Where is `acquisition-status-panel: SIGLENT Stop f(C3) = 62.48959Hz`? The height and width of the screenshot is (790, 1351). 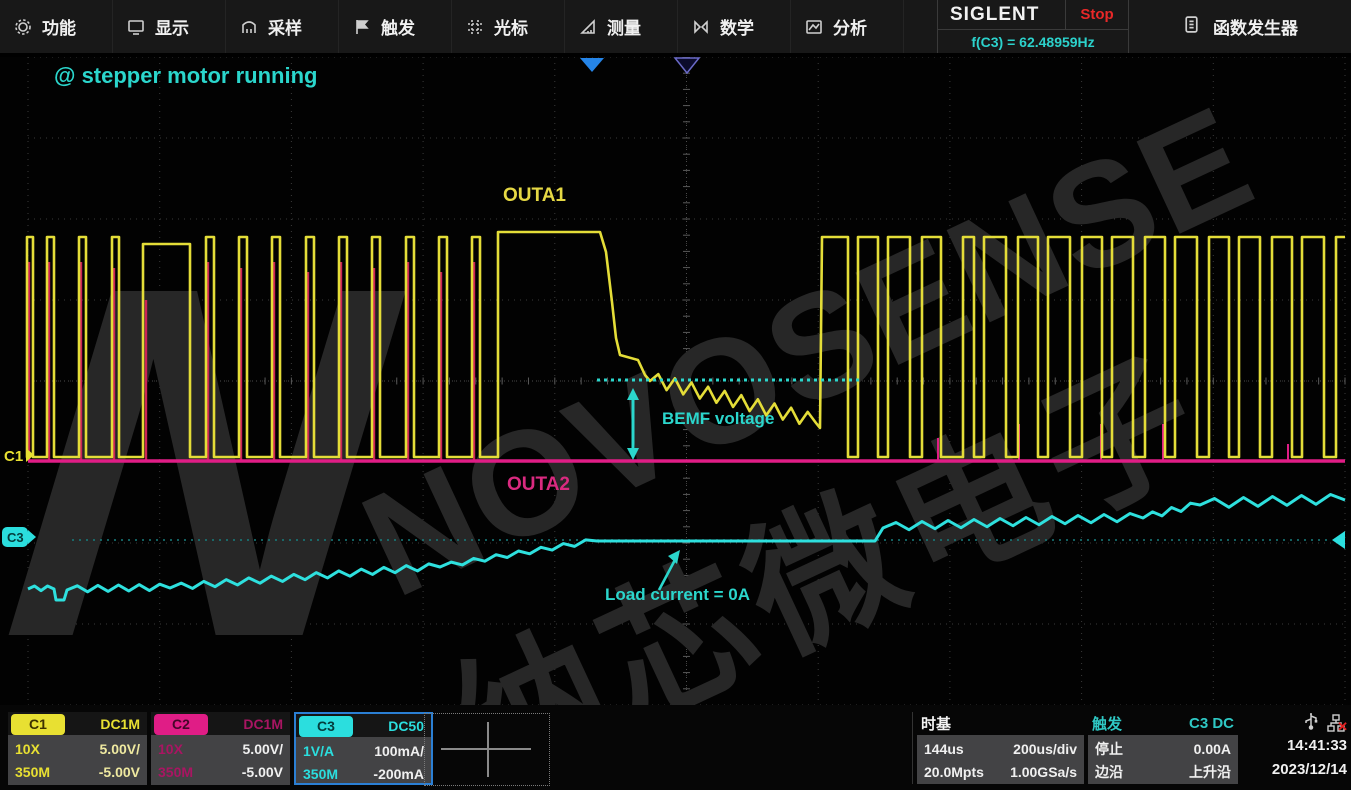 acquisition-status-panel: SIGLENT Stop f(C3) = 62.48959Hz is located at coordinates (1033, 26).